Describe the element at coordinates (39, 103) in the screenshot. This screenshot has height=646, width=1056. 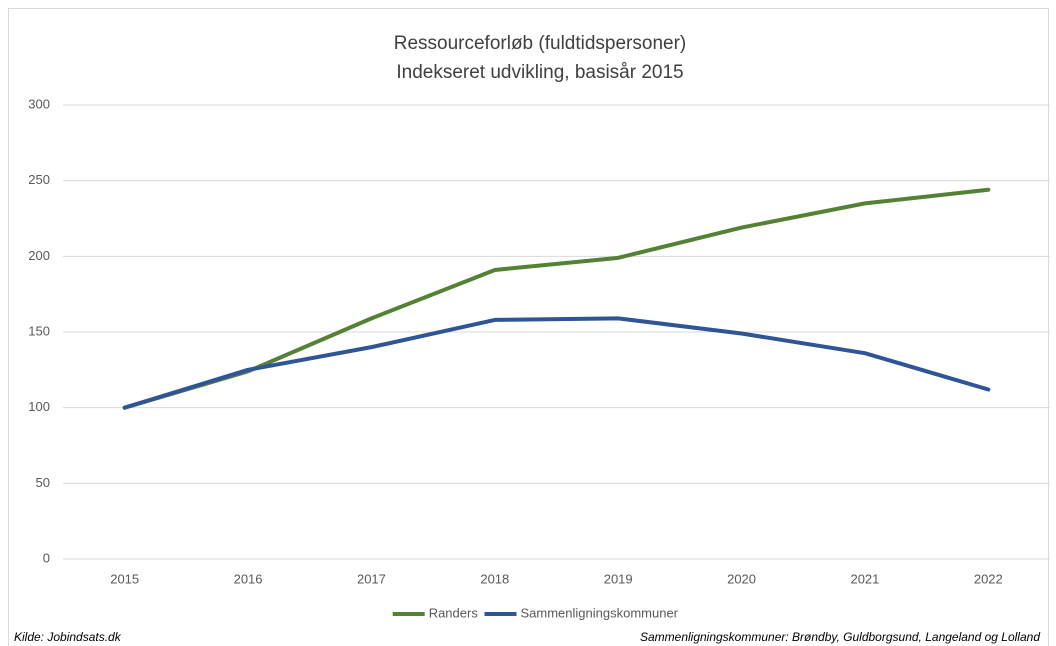
I see `y-tick-label: 300` at that location.